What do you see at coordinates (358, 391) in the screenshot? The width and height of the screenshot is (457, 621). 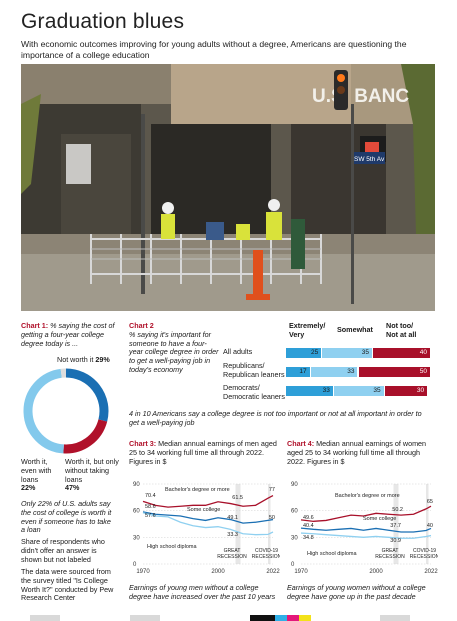 I see `bar-2-1: 35` at bounding box center [358, 391].